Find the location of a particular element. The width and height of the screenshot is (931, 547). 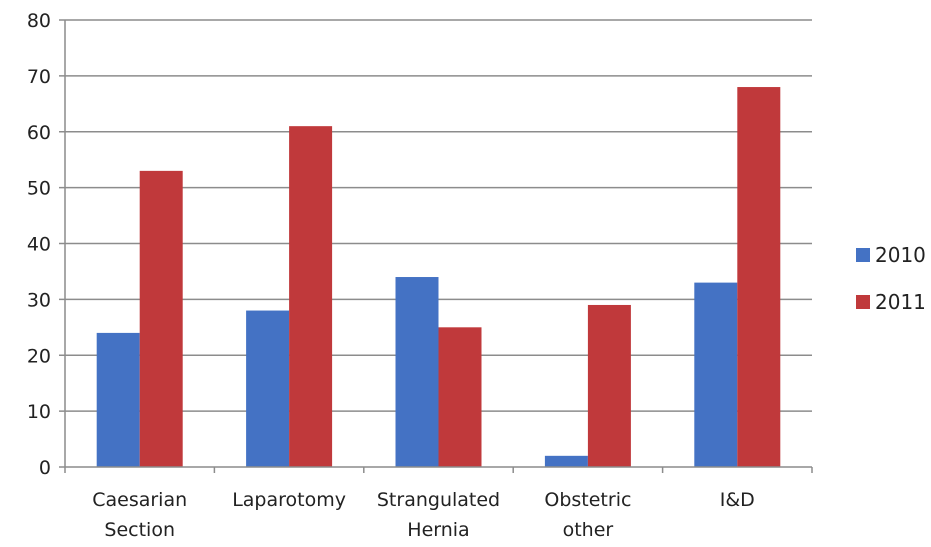

y-tick-label: 10 is located at coordinates (39, 412).